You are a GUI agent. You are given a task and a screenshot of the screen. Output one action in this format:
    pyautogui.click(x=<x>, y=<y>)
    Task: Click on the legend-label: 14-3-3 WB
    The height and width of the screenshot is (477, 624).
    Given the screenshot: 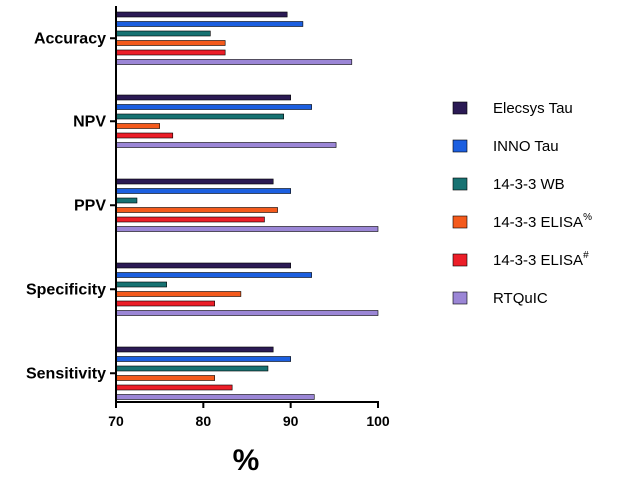 What is the action you would take?
    pyautogui.click(x=529, y=184)
    